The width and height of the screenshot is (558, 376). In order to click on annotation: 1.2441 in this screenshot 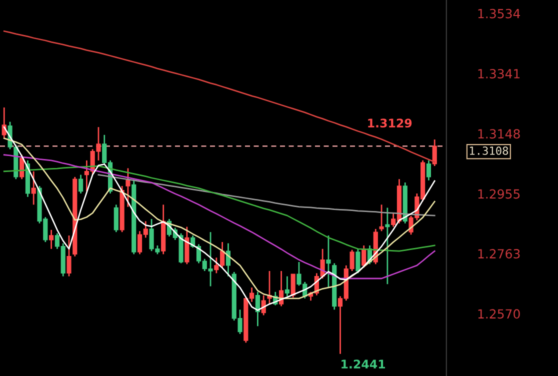, I will do `click(363, 364)`.